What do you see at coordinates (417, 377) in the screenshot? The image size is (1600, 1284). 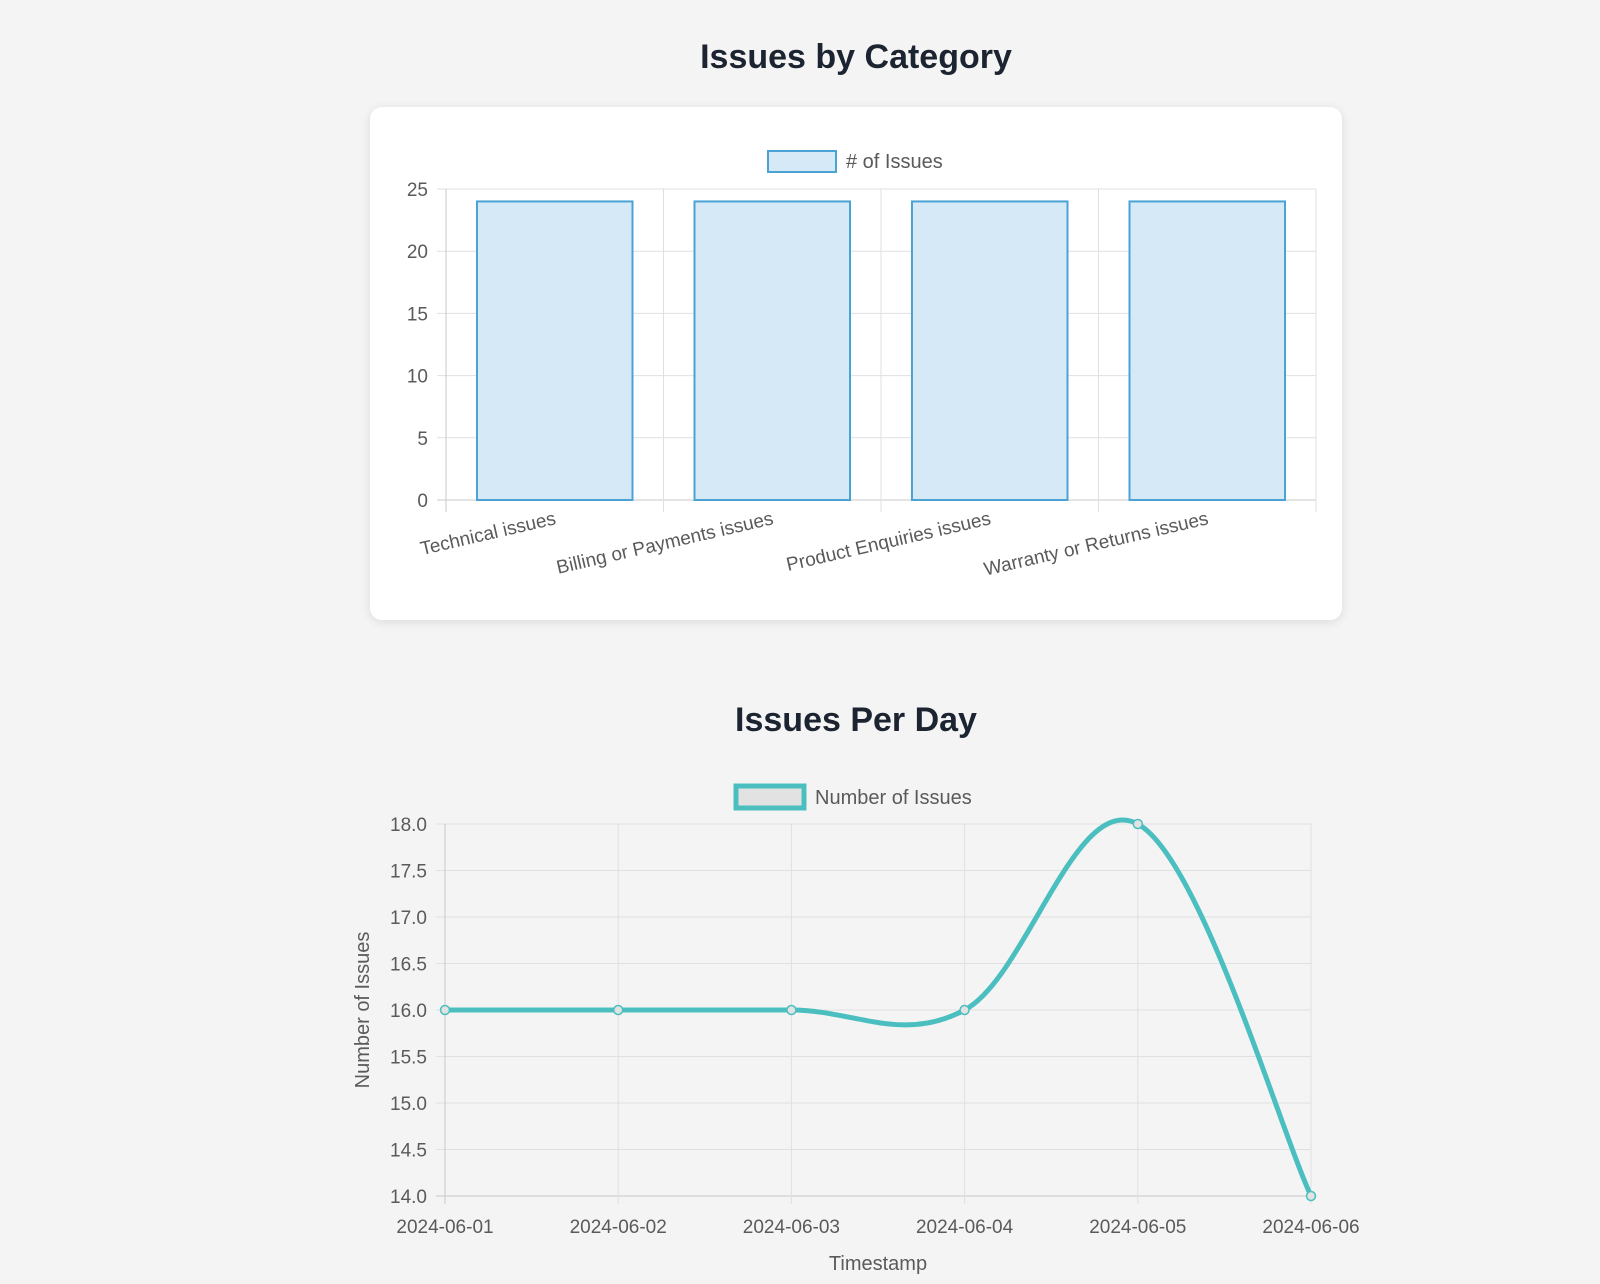 I see `y-tick-label: 10` at bounding box center [417, 377].